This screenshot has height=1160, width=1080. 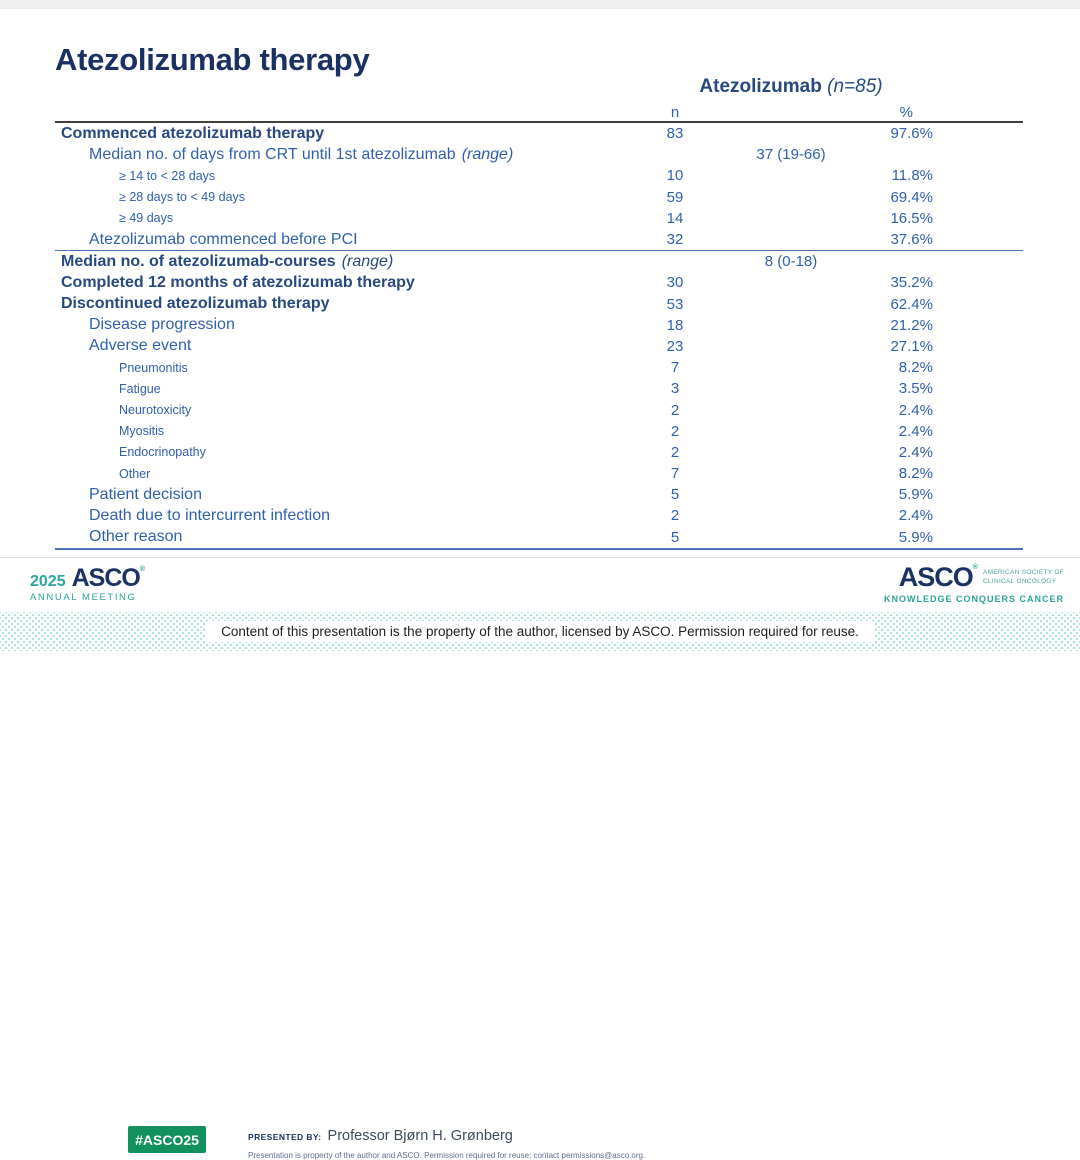 I want to click on row-n-value: 3, so click(x=675, y=389).